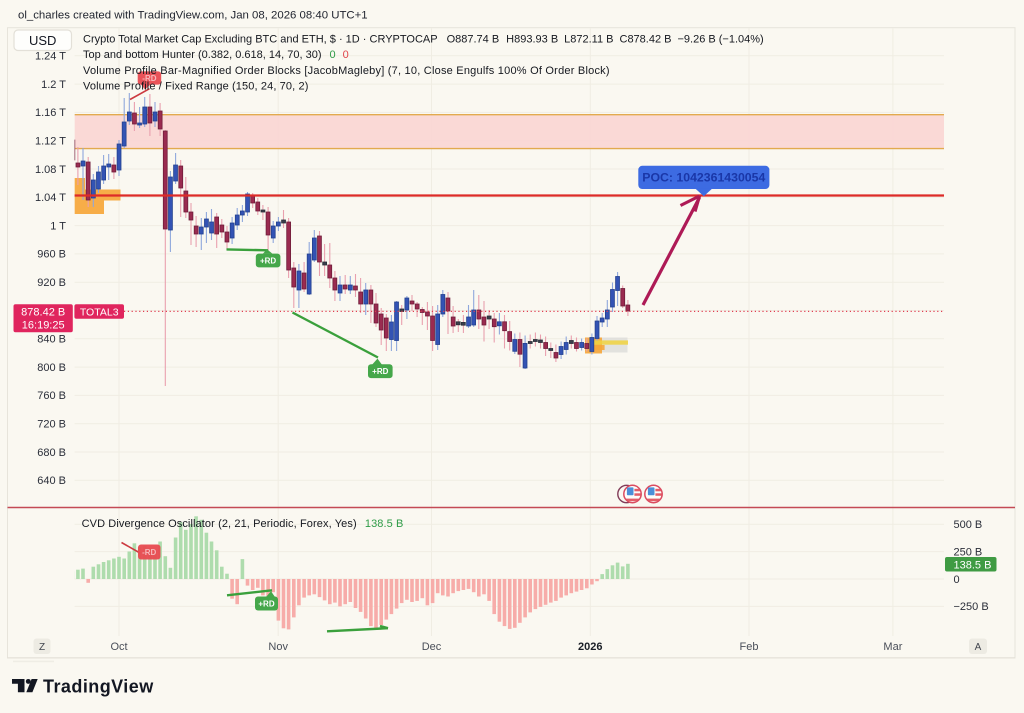  Describe the element at coordinates (51, 453) in the screenshot. I see `svg-text: 680 B` at that location.